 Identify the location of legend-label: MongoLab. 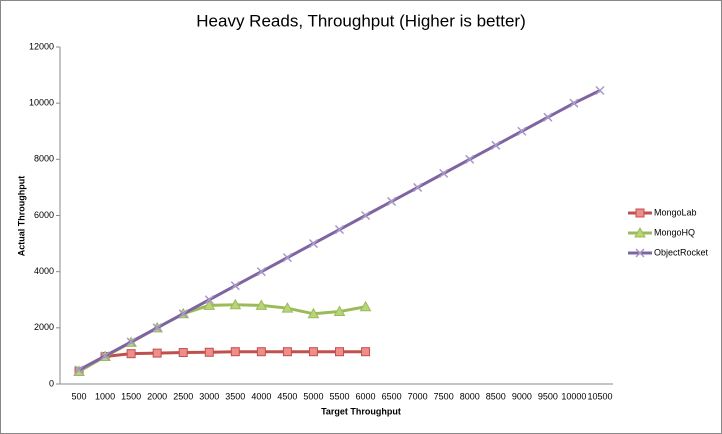
(675, 212).